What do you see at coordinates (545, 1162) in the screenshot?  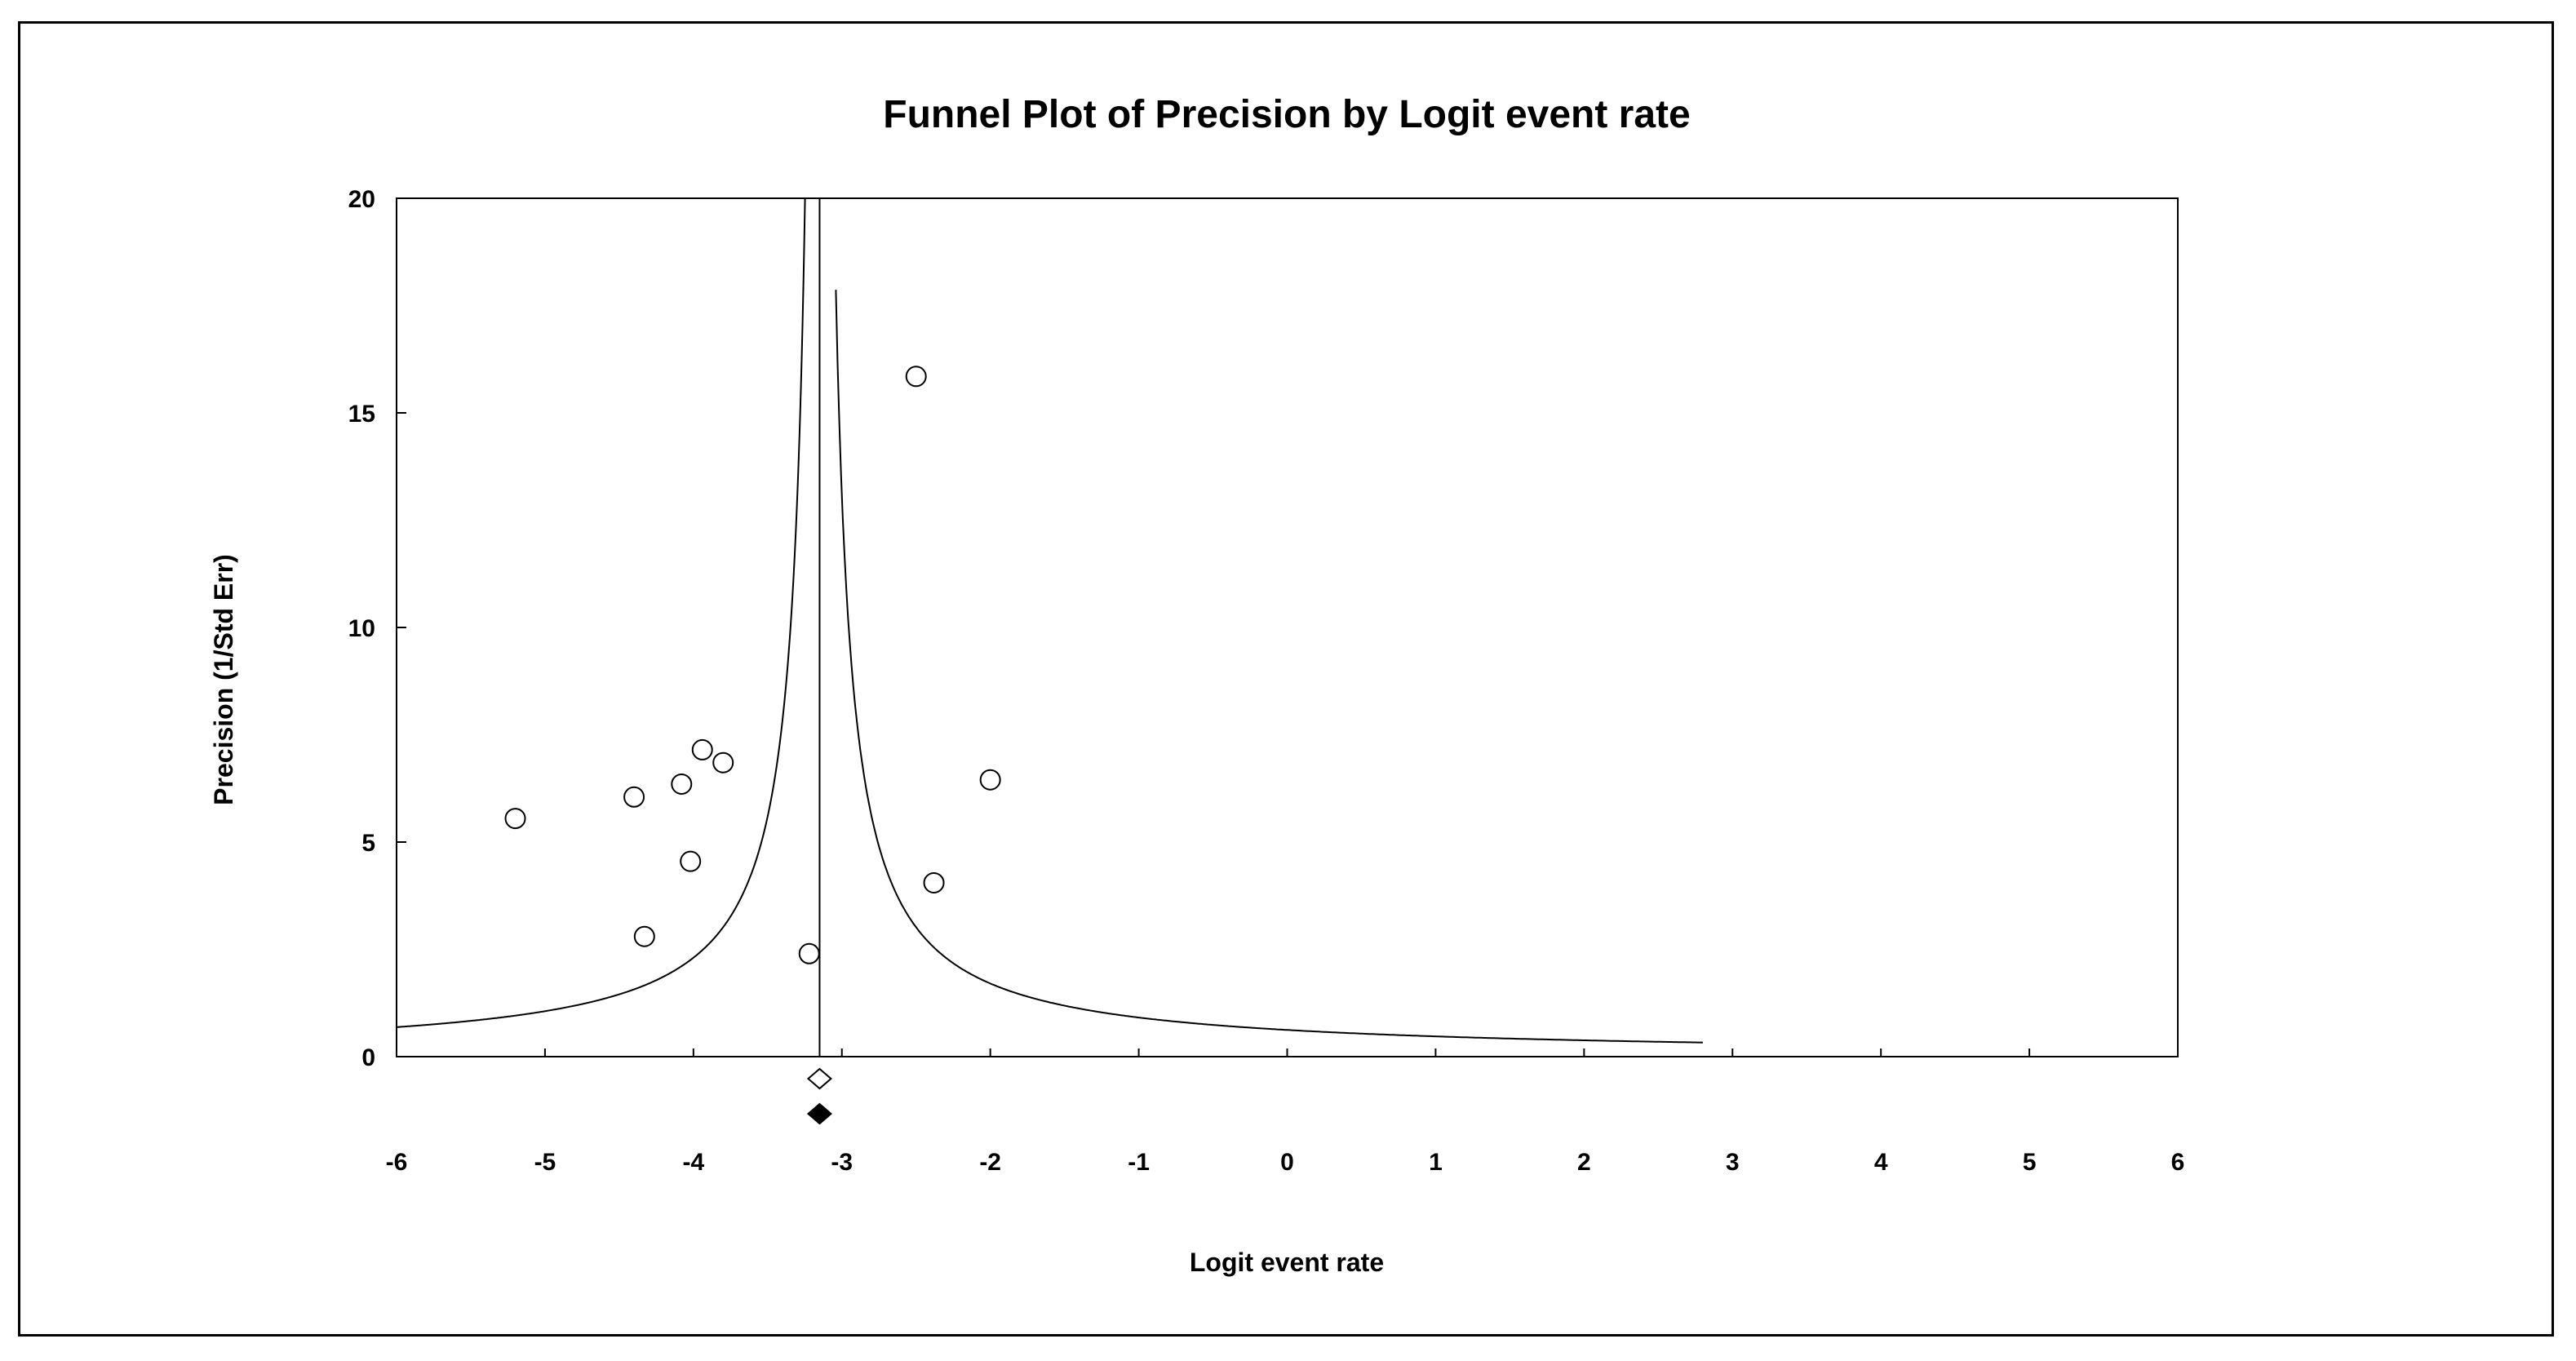 I see `x-tick-label: -5` at bounding box center [545, 1162].